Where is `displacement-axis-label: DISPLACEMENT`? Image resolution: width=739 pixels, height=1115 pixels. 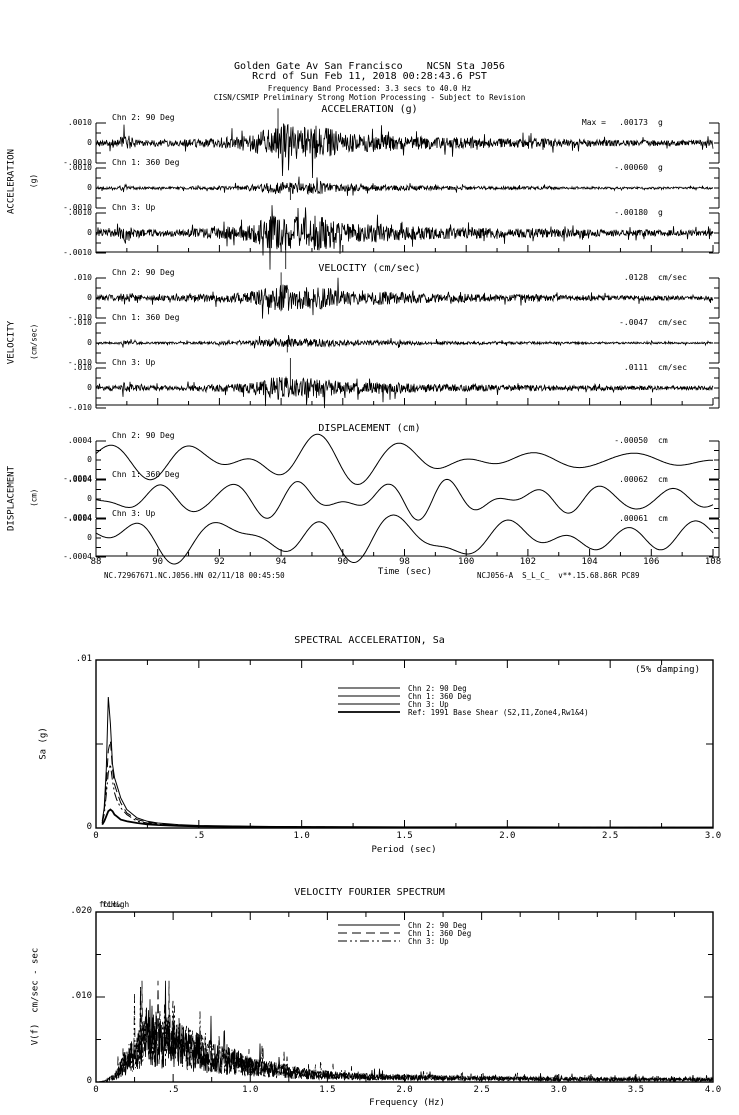
displacement-axis-label: DISPLACEMENT is located at coordinates (11, 498).